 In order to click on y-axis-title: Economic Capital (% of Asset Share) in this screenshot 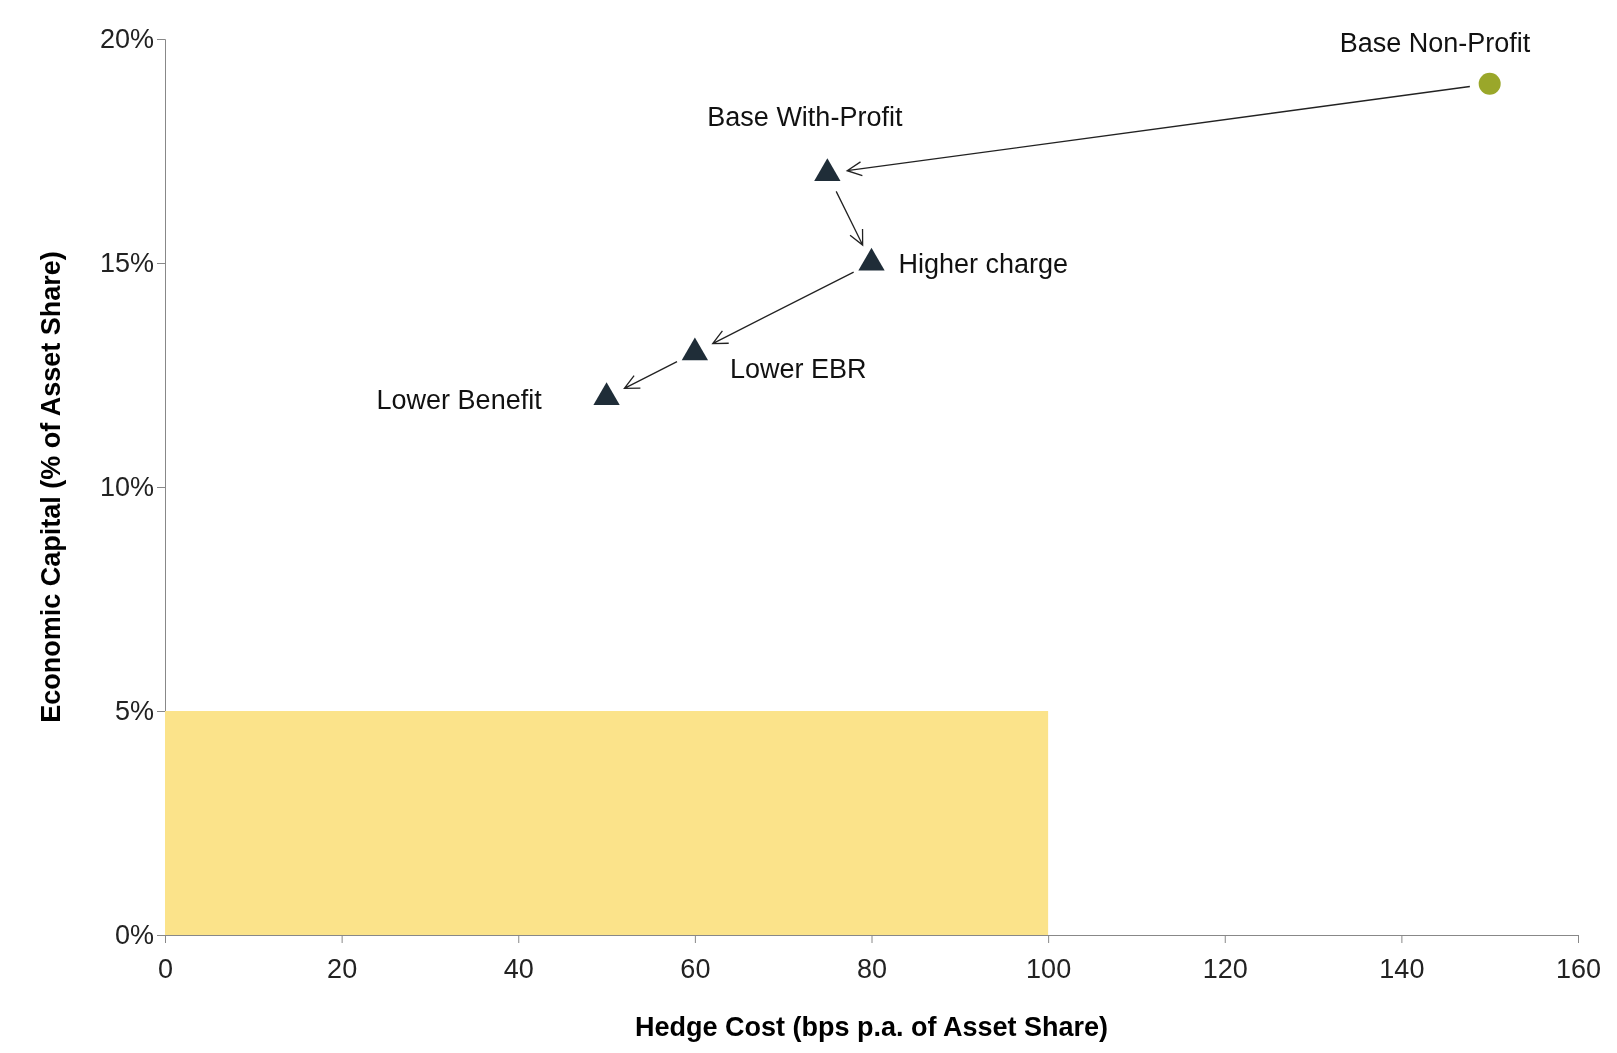, I will do `click(51, 487)`.